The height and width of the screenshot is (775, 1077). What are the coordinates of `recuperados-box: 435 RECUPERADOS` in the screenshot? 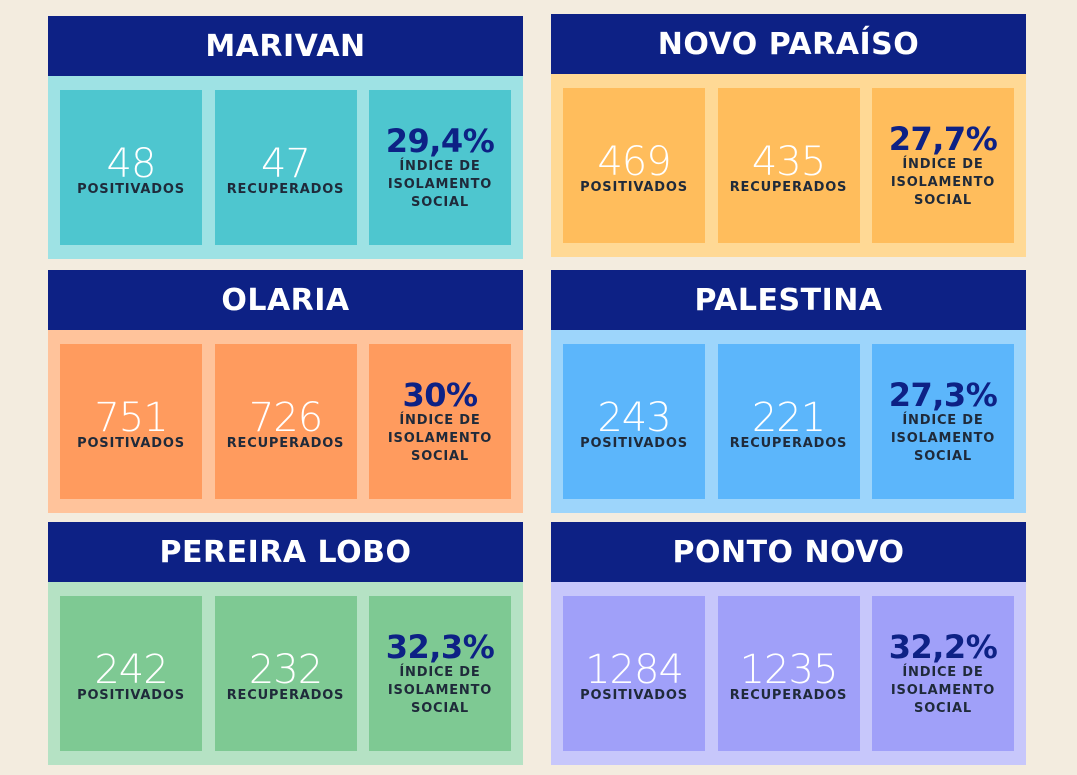 It's located at (788, 165).